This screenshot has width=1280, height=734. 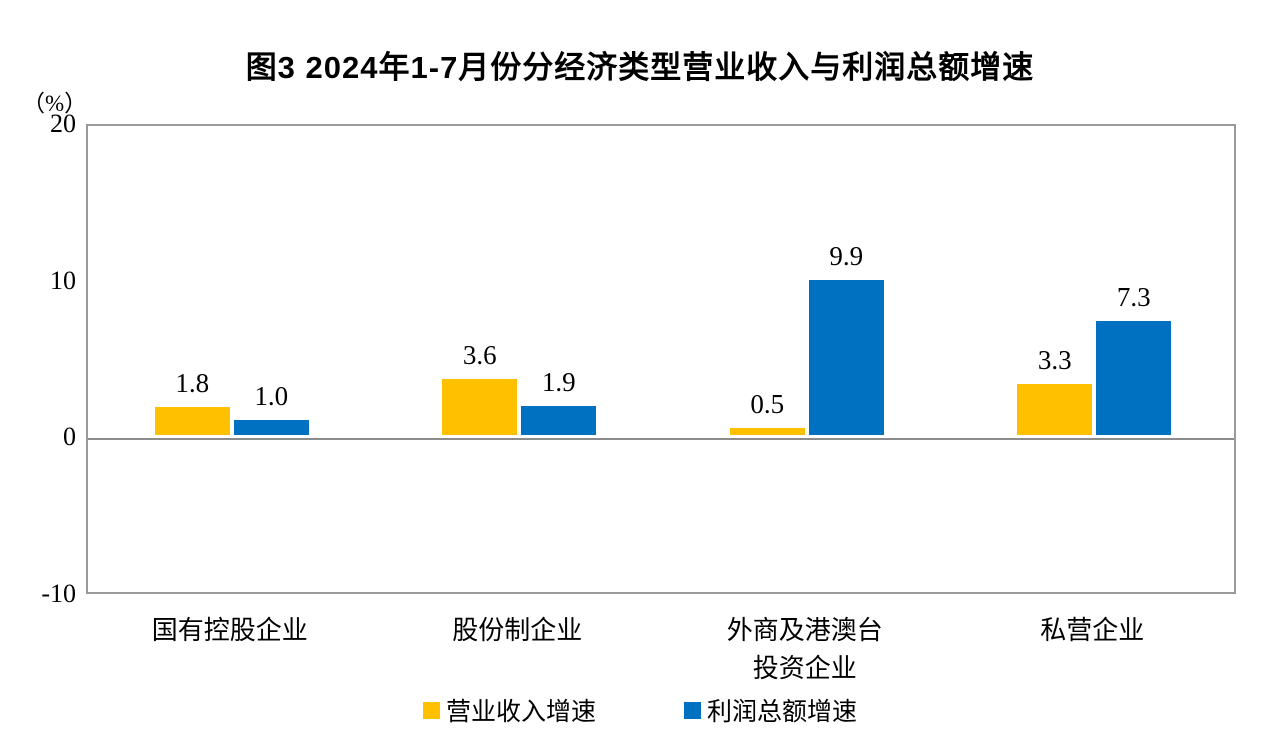 What do you see at coordinates (431, 710) in the screenshot?
I see `revenue-legend-swatch-icon` at bounding box center [431, 710].